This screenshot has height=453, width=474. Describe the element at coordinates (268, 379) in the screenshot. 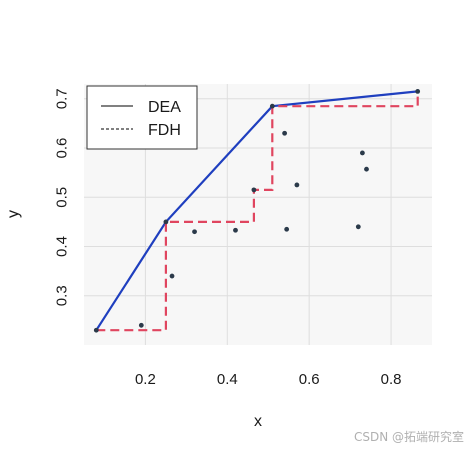

I see `x-axis-ticks: 0.2 0.4 0.6 0.8` at that location.